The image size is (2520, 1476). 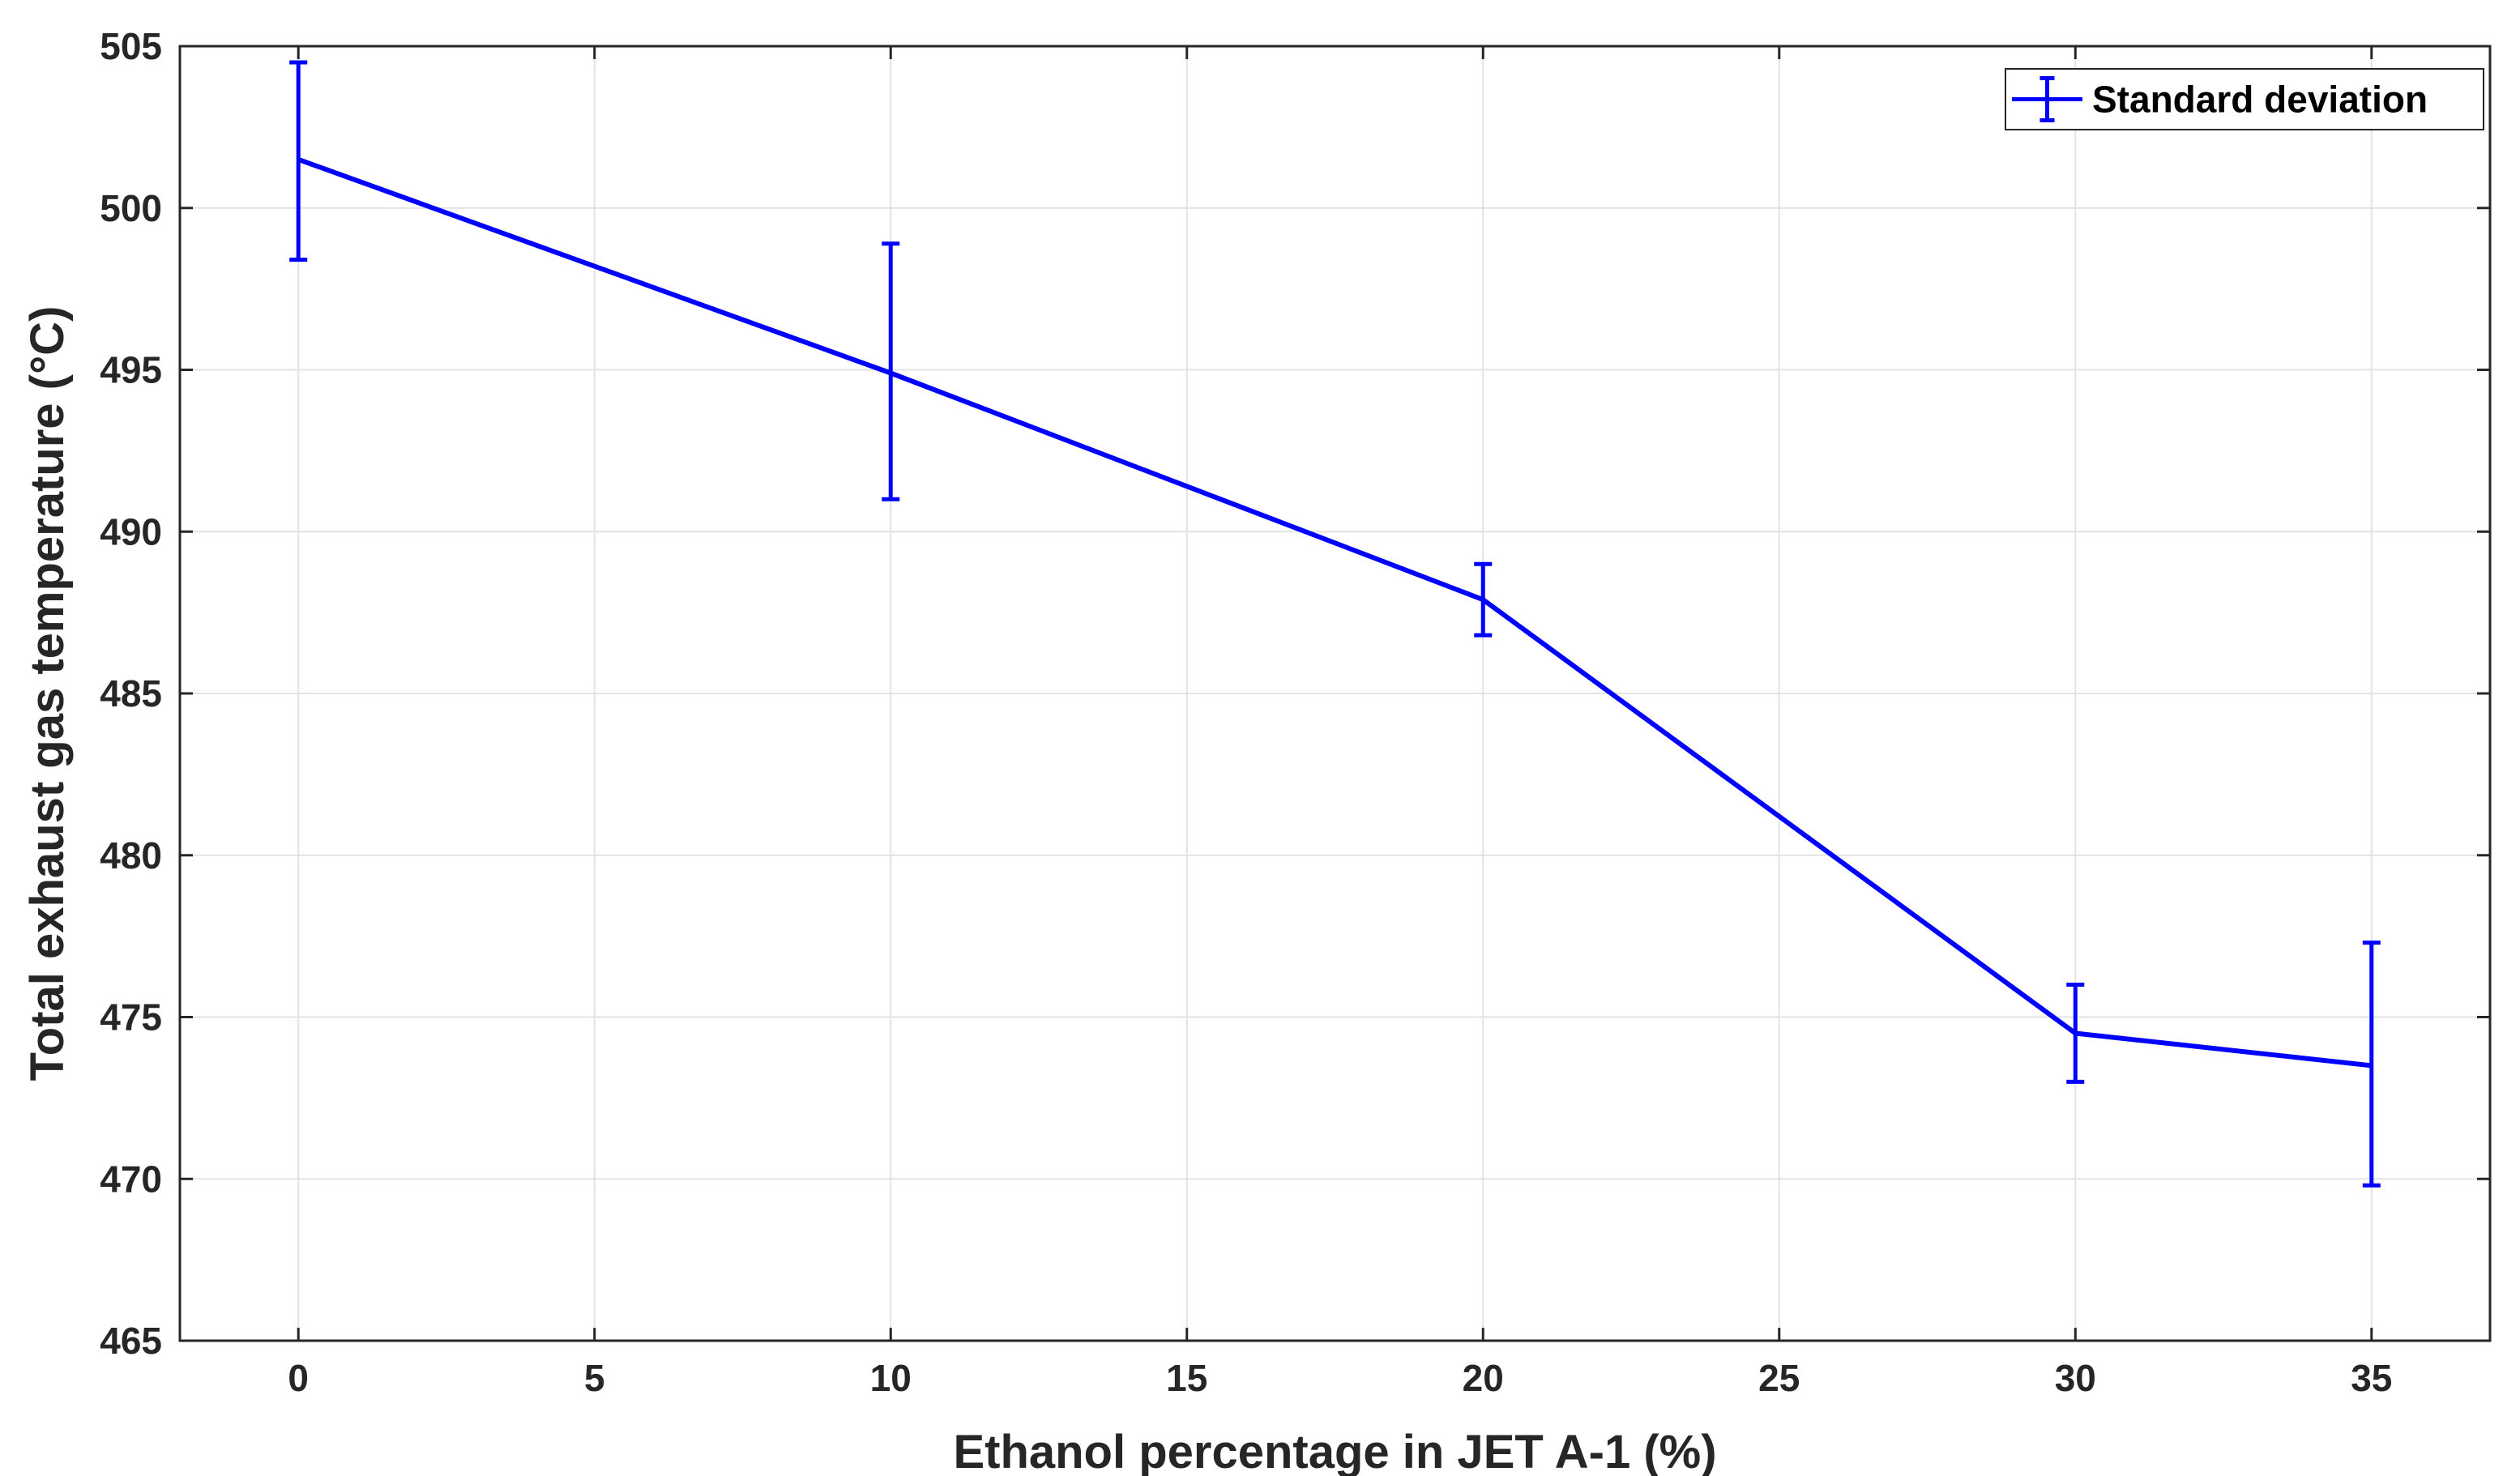 What do you see at coordinates (891, 1378) in the screenshot?
I see `x-tick-label: 10` at bounding box center [891, 1378].